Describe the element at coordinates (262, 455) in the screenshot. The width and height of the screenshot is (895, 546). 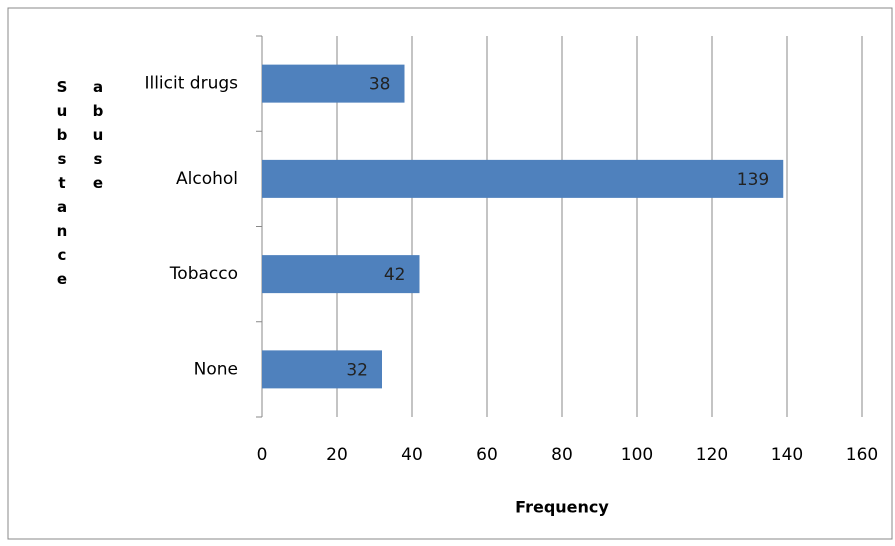
I see `x-tick-label: 0` at that location.